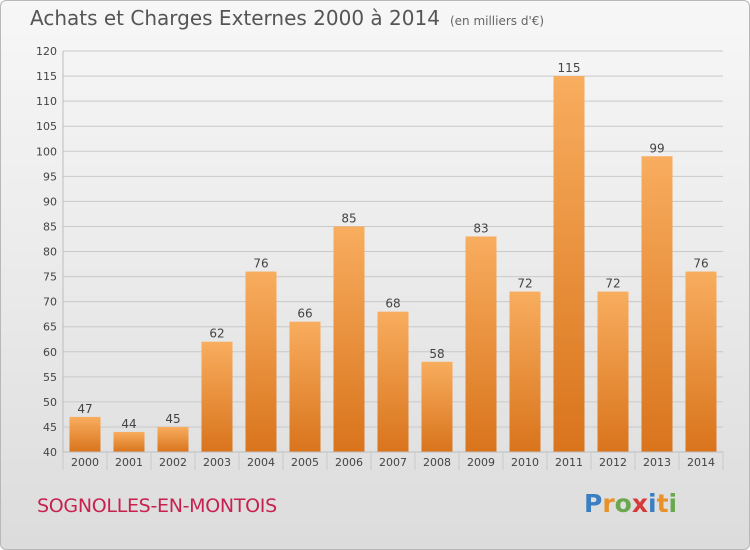 This screenshot has width=750, height=550. I want to click on data-label: 66, so click(304, 314).